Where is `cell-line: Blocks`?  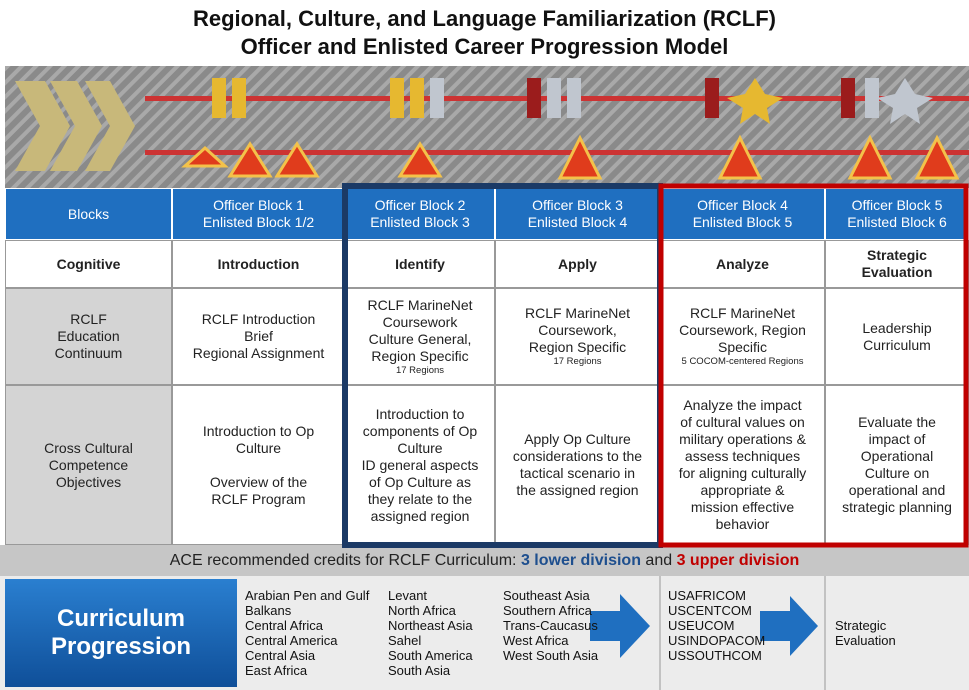
cell-line: Blocks is located at coordinates (88, 213).